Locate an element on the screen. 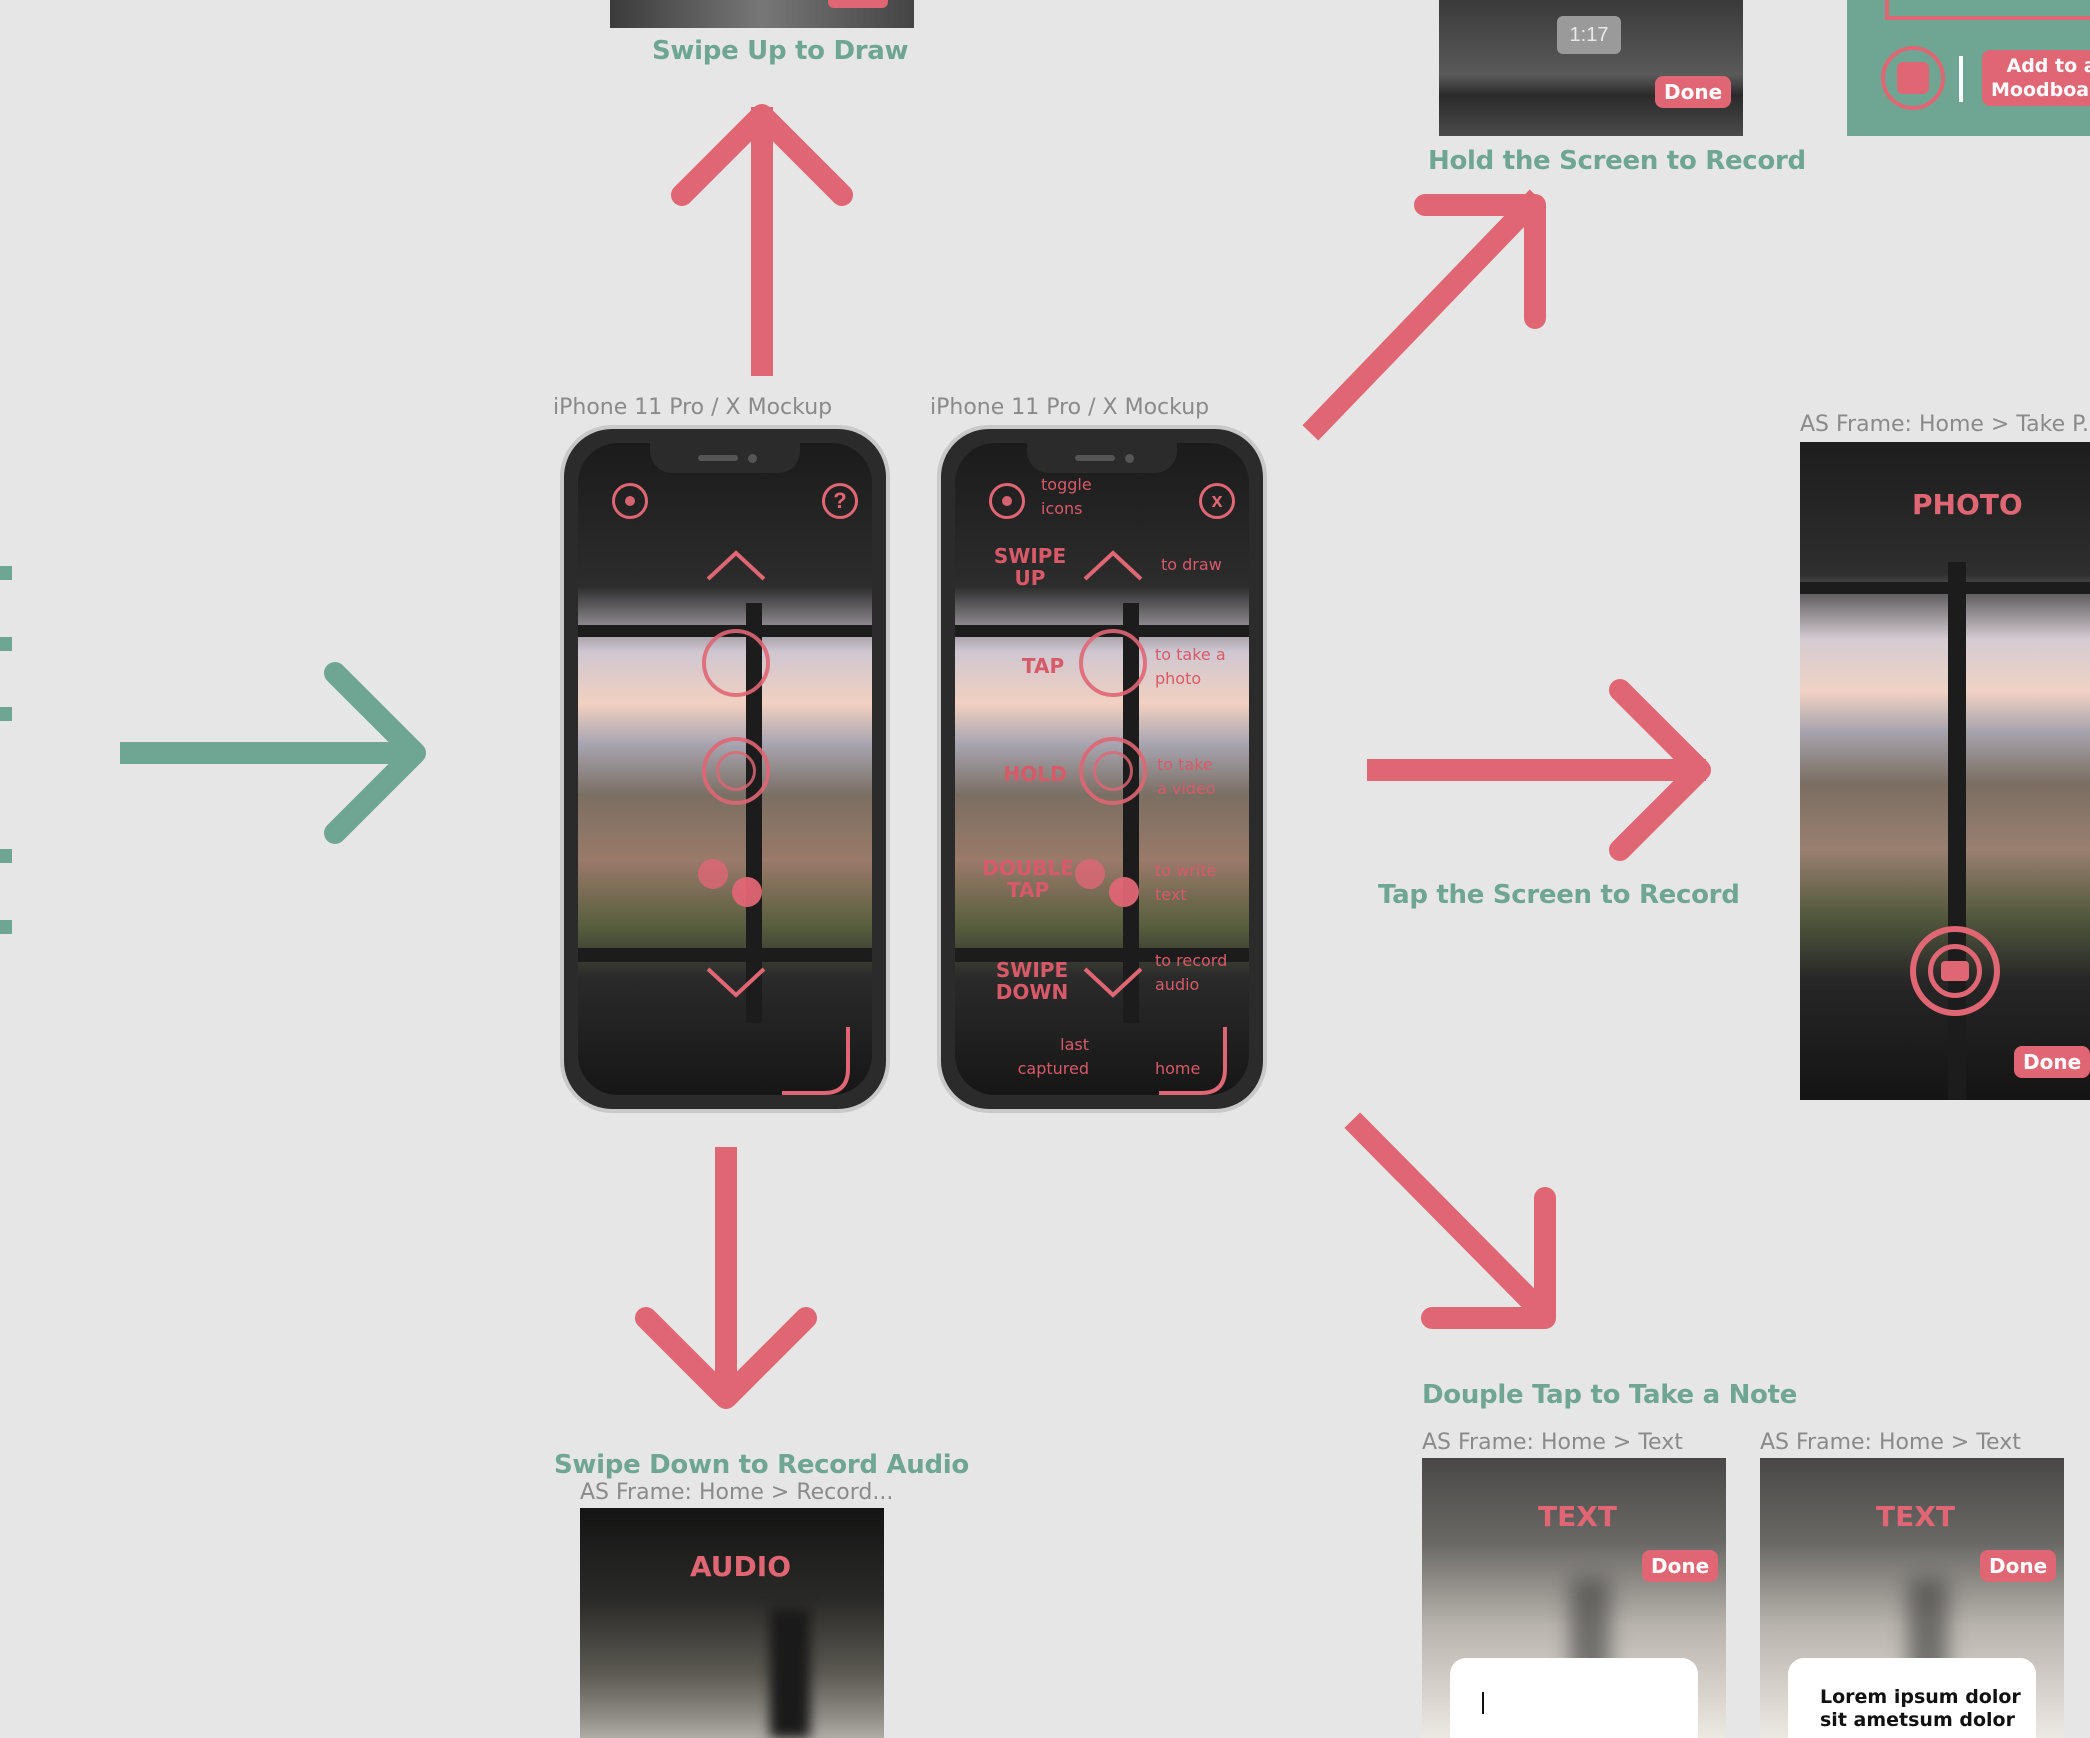 The width and height of the screenshot is (2090, 1738). flow-label-tap: Tap the Screen to Record is located at coordinates (1559, 895).